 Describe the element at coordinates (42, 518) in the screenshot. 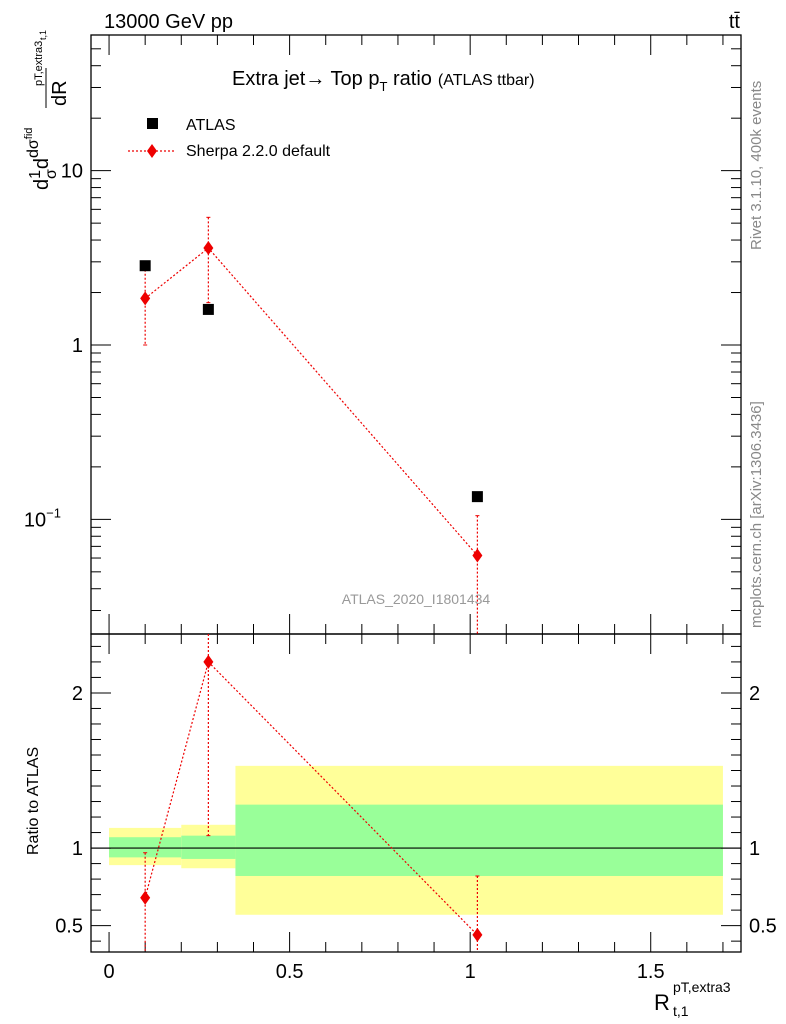

I see `main-y-tick-label: 10−1` at that location.